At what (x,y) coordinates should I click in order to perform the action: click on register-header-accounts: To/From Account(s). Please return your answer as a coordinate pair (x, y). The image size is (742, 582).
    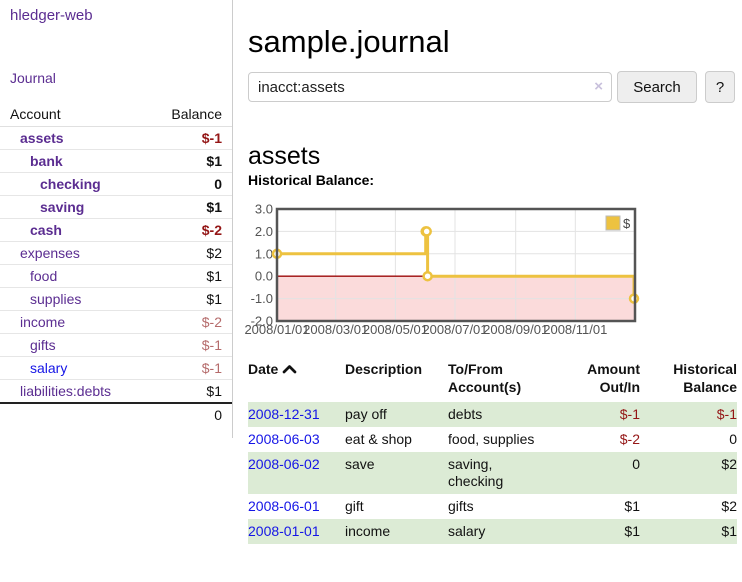
    Looking at the image, I should click on (485, 378).